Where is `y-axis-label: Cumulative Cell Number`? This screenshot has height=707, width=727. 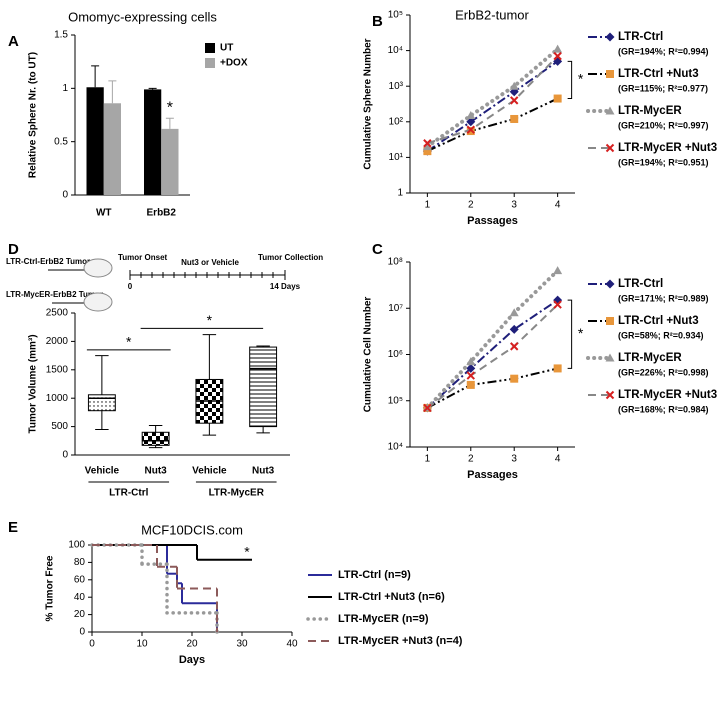
y-axis-label: Cumulative Cell Number is located at coordinates (368, 355).